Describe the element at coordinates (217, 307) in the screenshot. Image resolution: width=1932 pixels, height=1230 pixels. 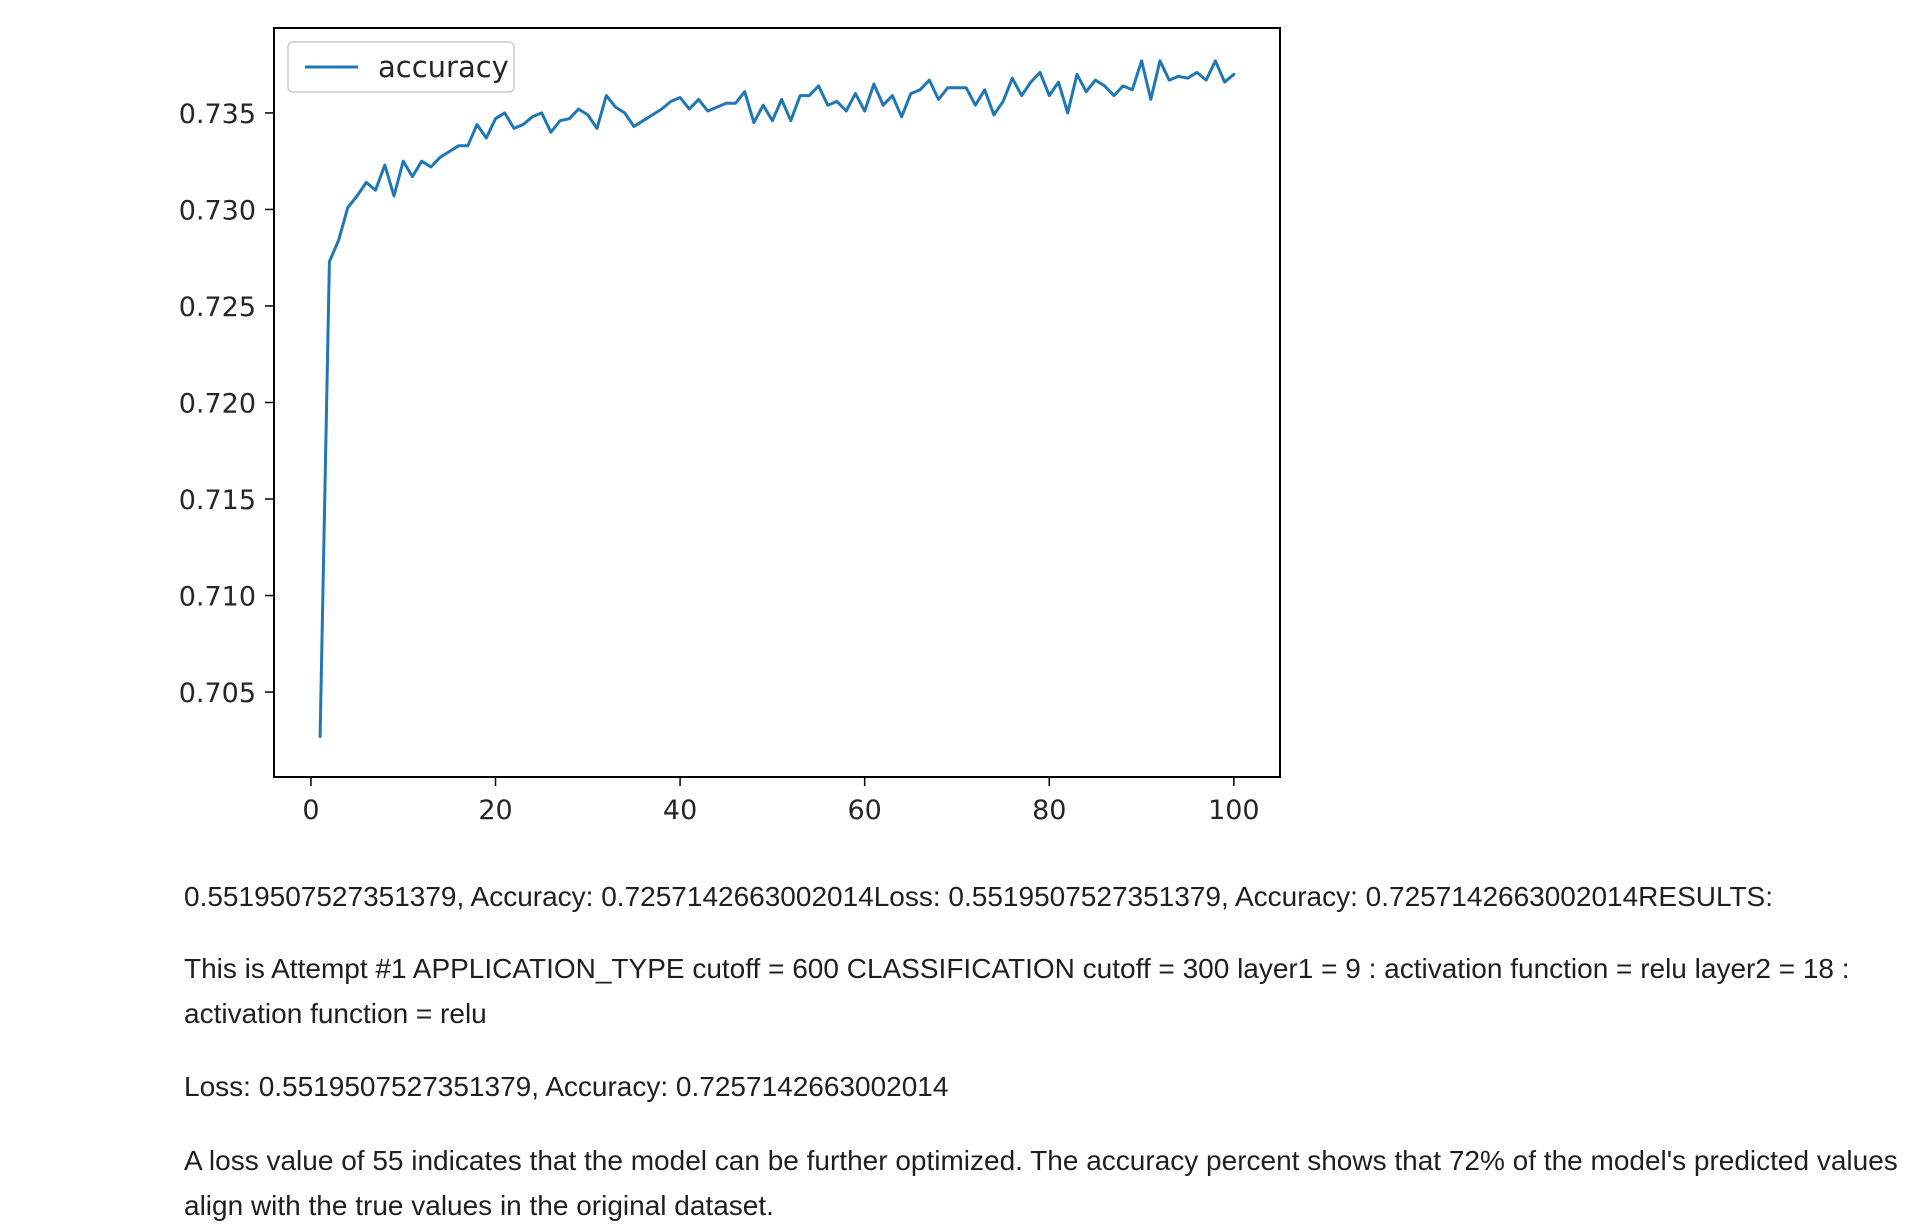
I see `y-tick-label: 0.725` at that location.